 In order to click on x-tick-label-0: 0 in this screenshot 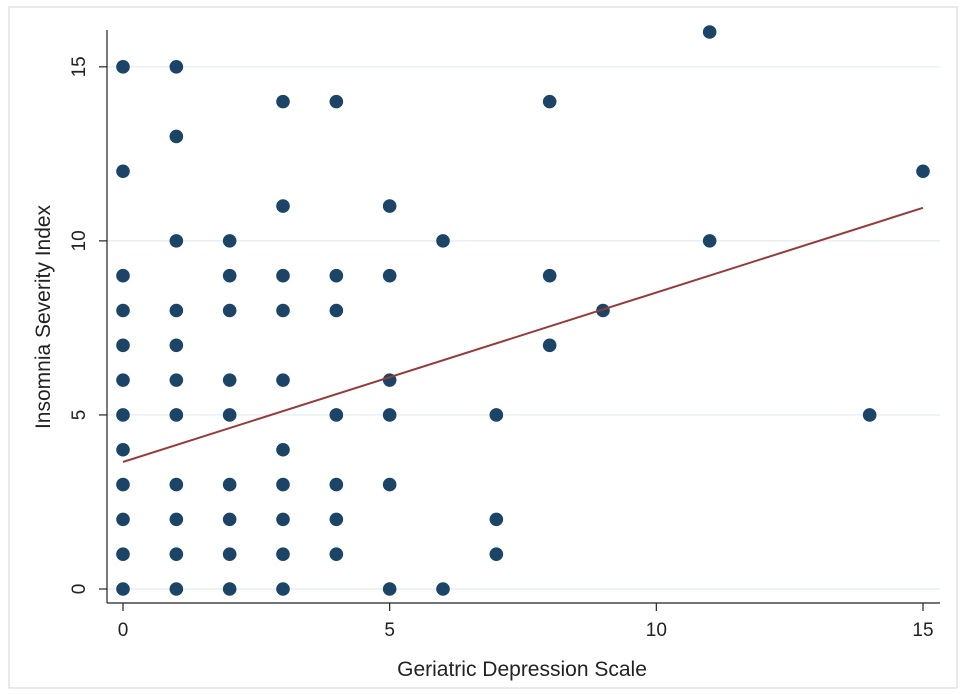, I will do `click(123, 630)`.